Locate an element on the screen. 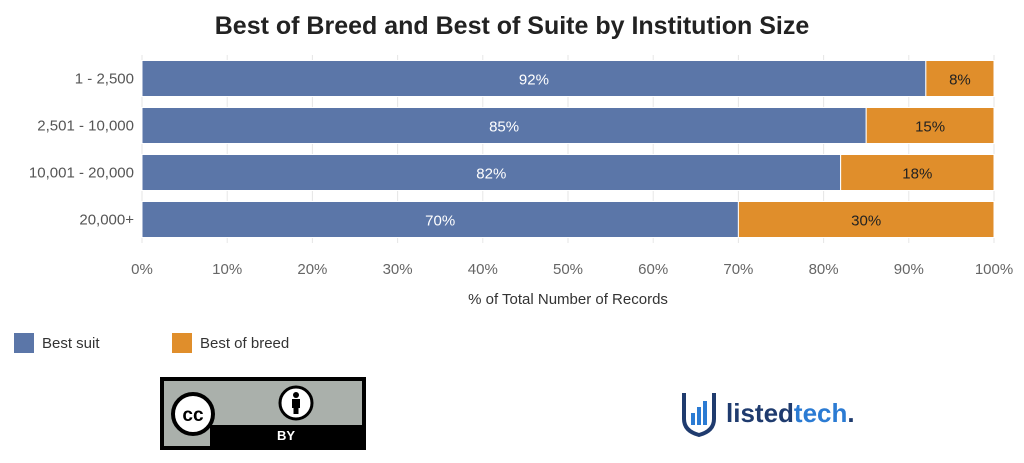 This screenshot has height=463, width=1024. x-tick-label: 90% is located at coordinates (909, 269).